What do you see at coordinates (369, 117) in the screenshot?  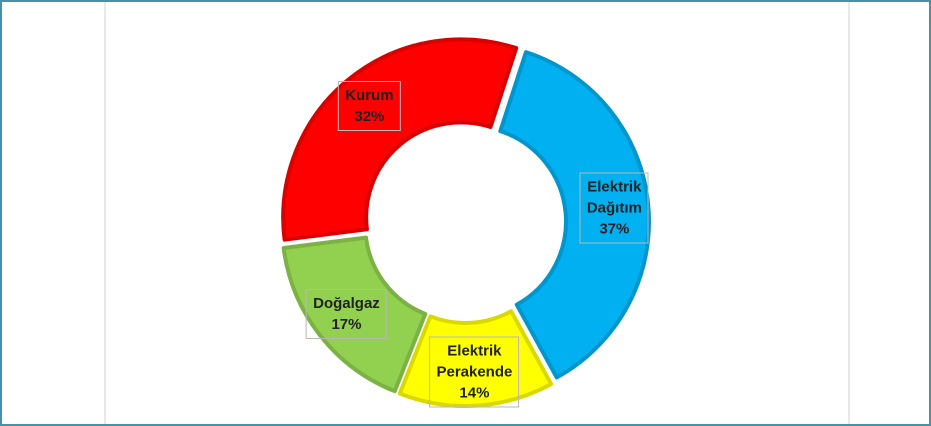 I see `value-label: 32%` at bounding box center [369, 117].